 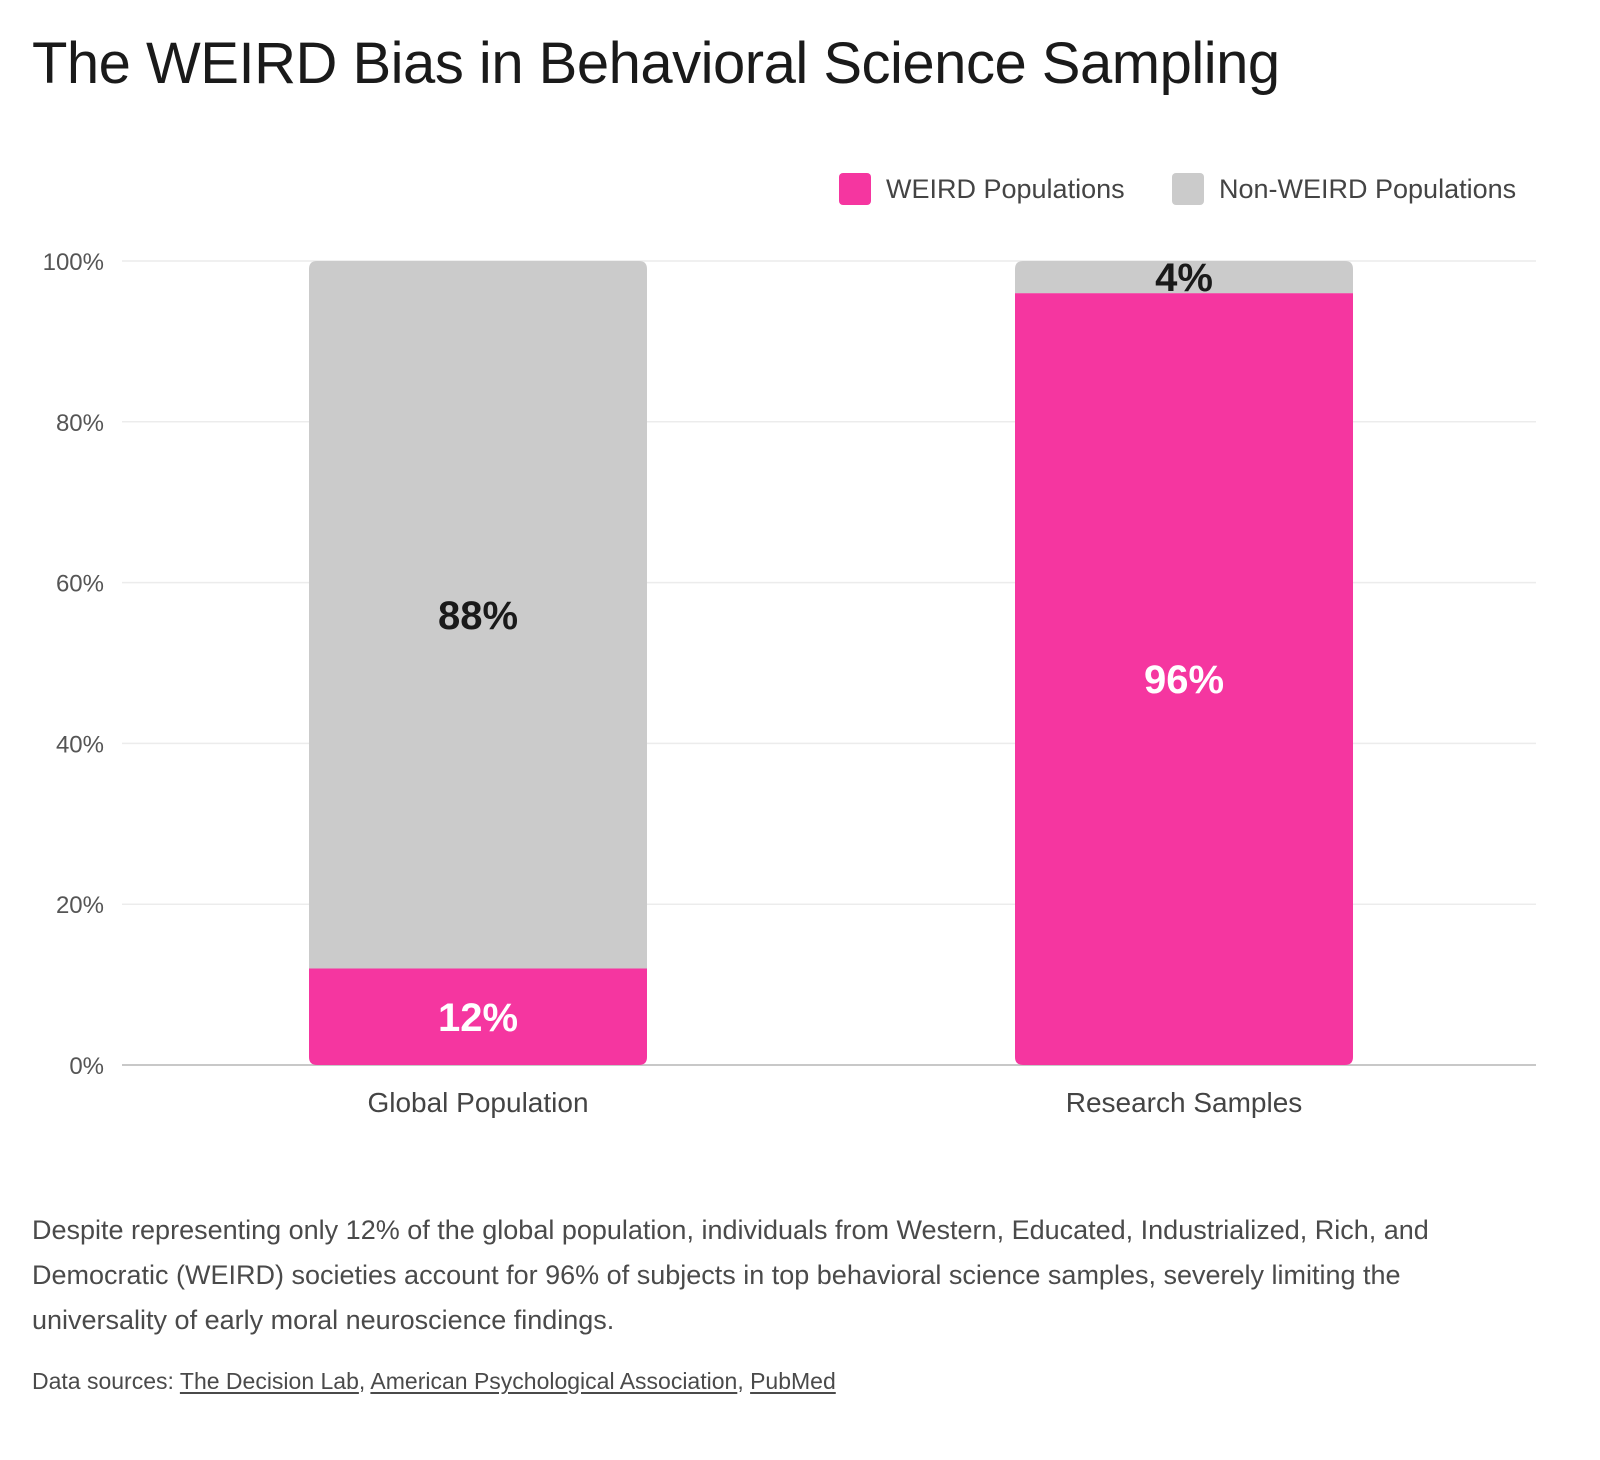 I want to click on legend-item-non-weird: Non-WEIRD Populations, so click(x=1344, y=189).